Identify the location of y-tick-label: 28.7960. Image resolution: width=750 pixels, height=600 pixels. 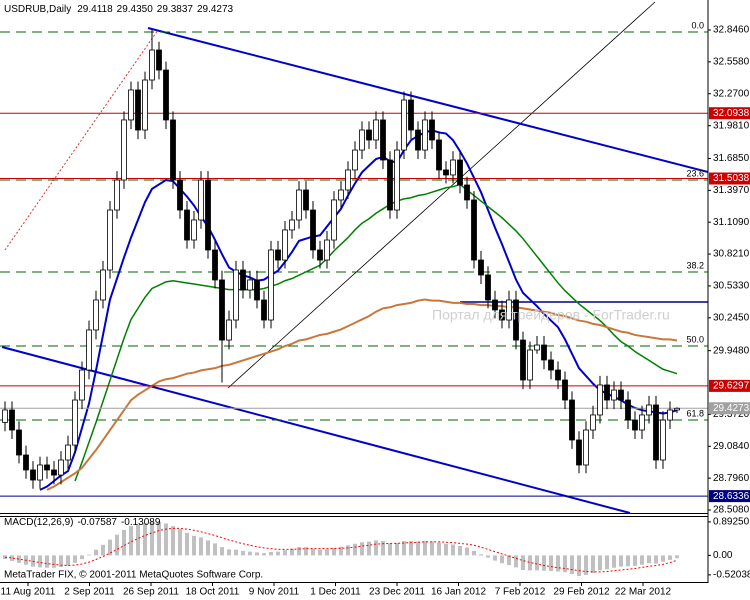
(731, 478).